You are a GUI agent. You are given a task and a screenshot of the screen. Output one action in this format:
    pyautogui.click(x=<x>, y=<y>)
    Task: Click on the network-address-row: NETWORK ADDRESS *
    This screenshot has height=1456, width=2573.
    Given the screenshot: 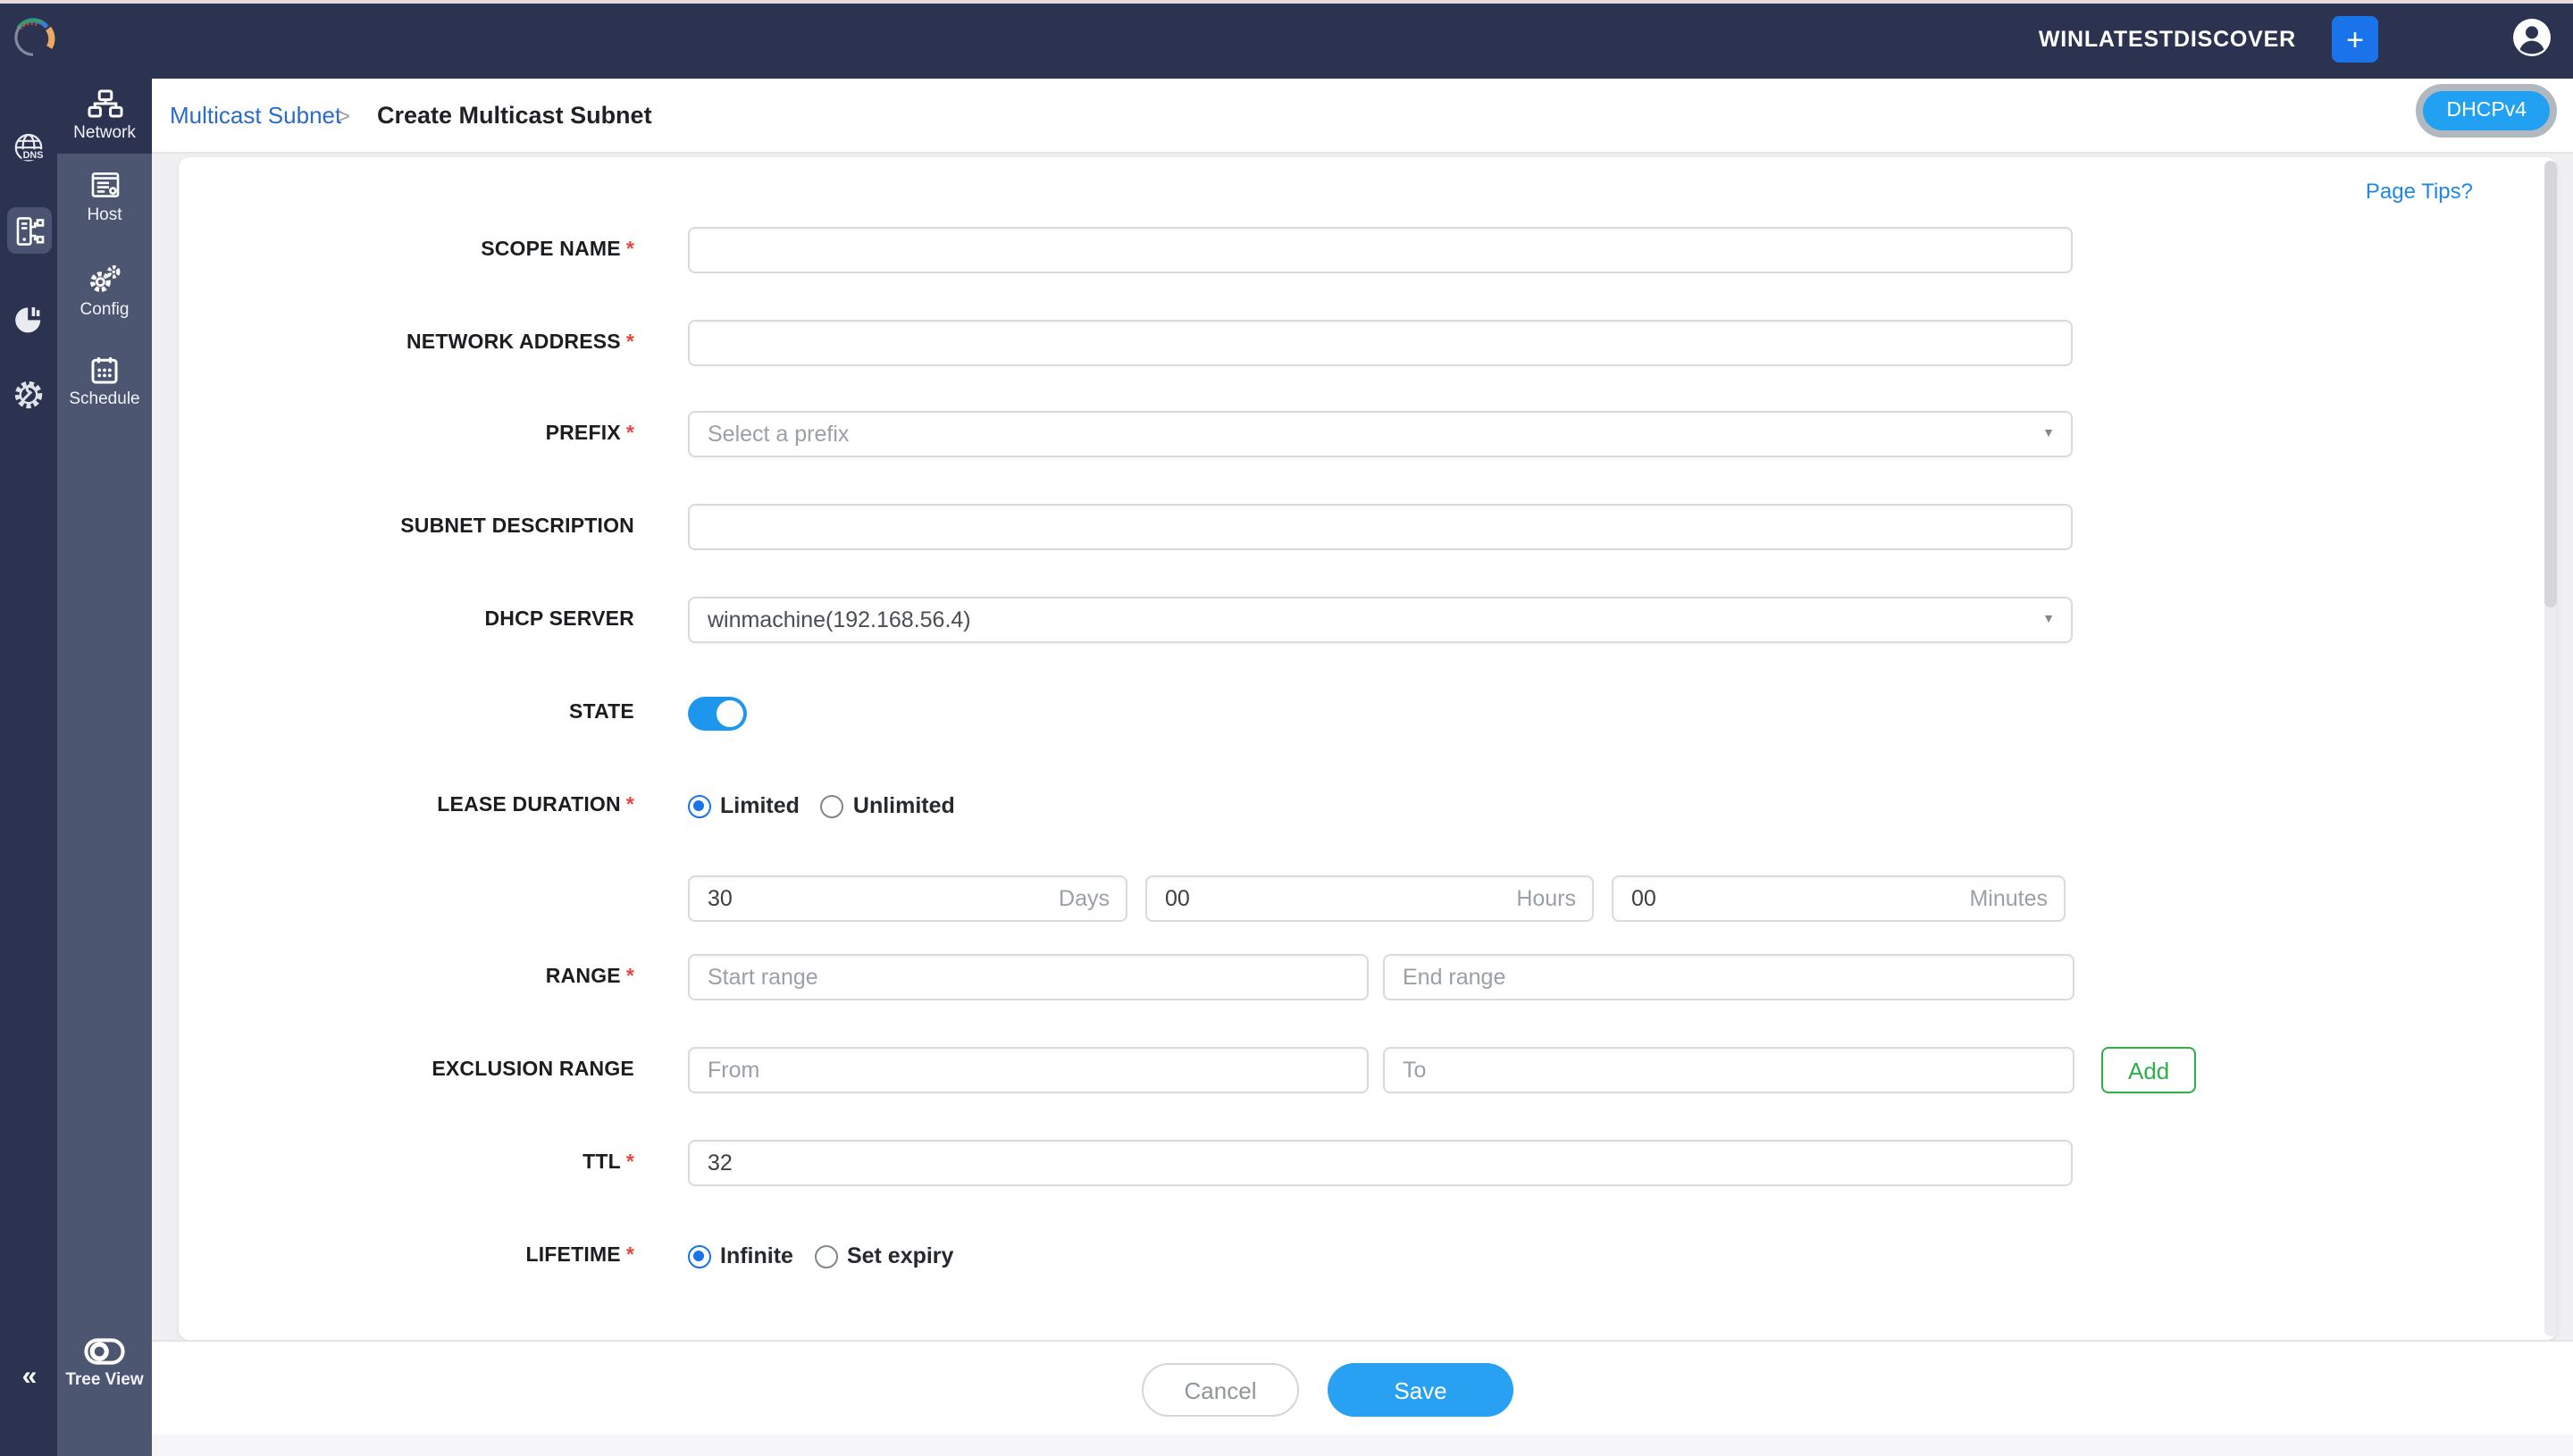 What is the action you would take?
    pyautogui.click(x=1350, y=343)
    